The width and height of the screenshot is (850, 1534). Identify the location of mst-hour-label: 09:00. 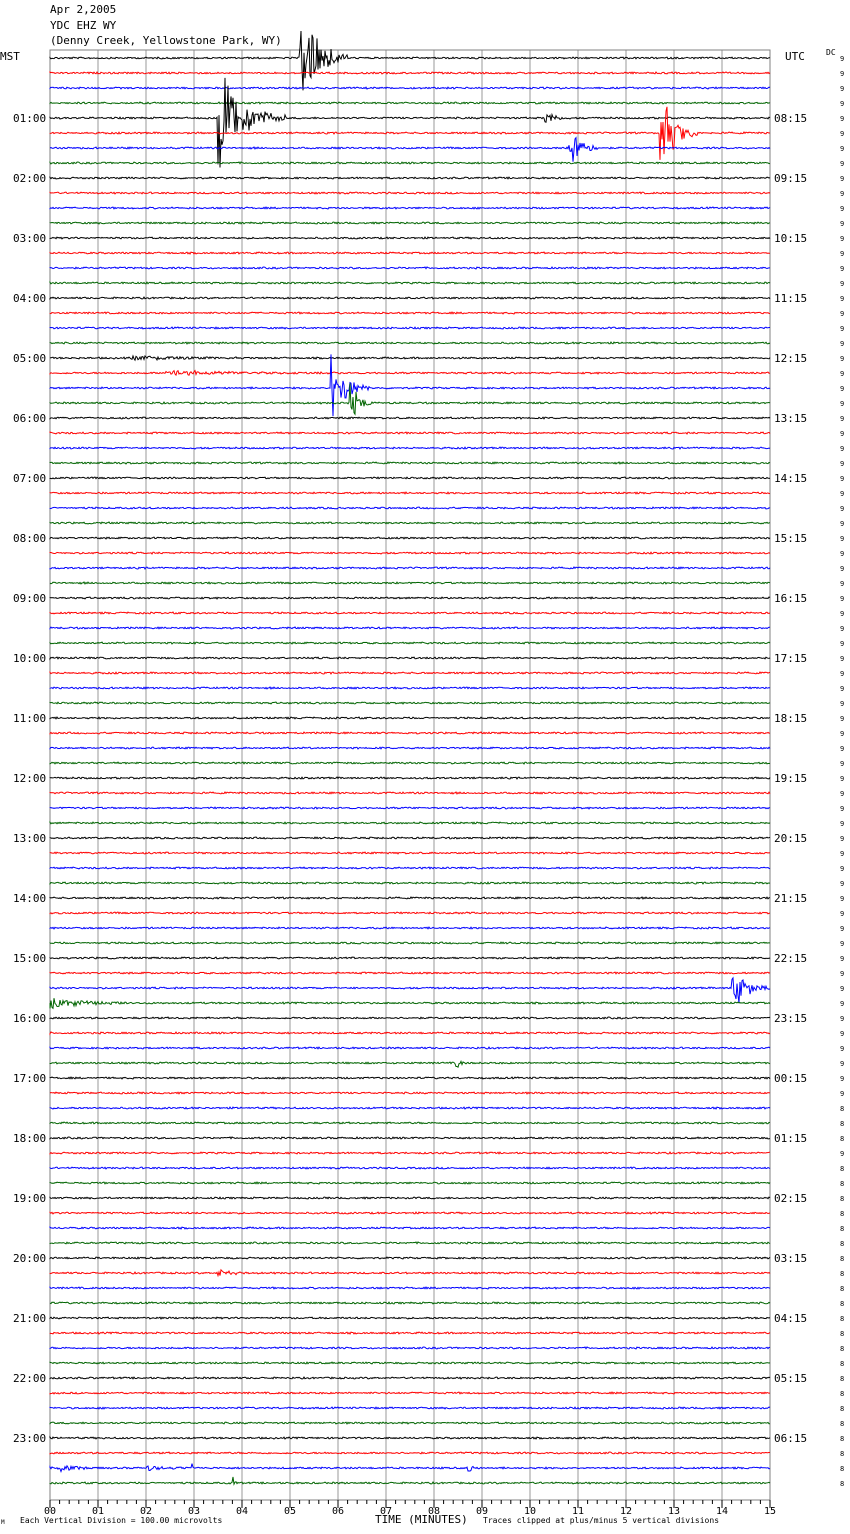
(29, 598).